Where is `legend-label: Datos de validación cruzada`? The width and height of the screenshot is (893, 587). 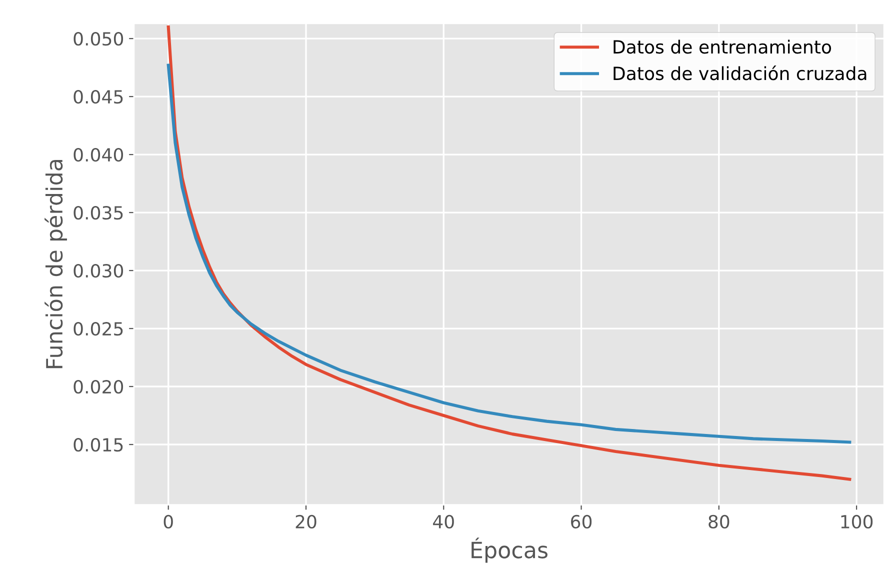
legend-label: Datos de validación cruzada is located at coordinates (740, 73).